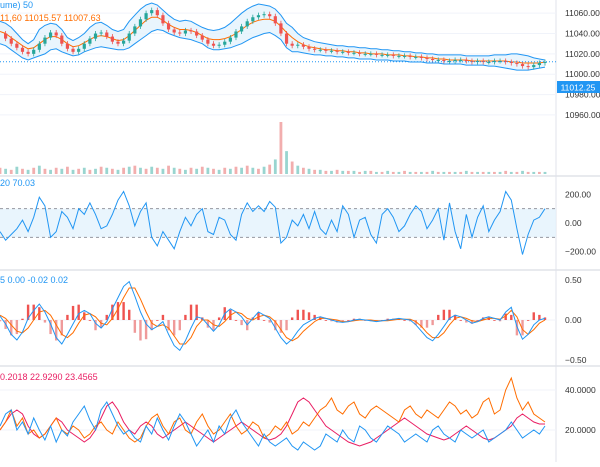 The width and height of the screenshot is (600, 467). I want to click on last-price-label: 11012.25, so click(578, 88).